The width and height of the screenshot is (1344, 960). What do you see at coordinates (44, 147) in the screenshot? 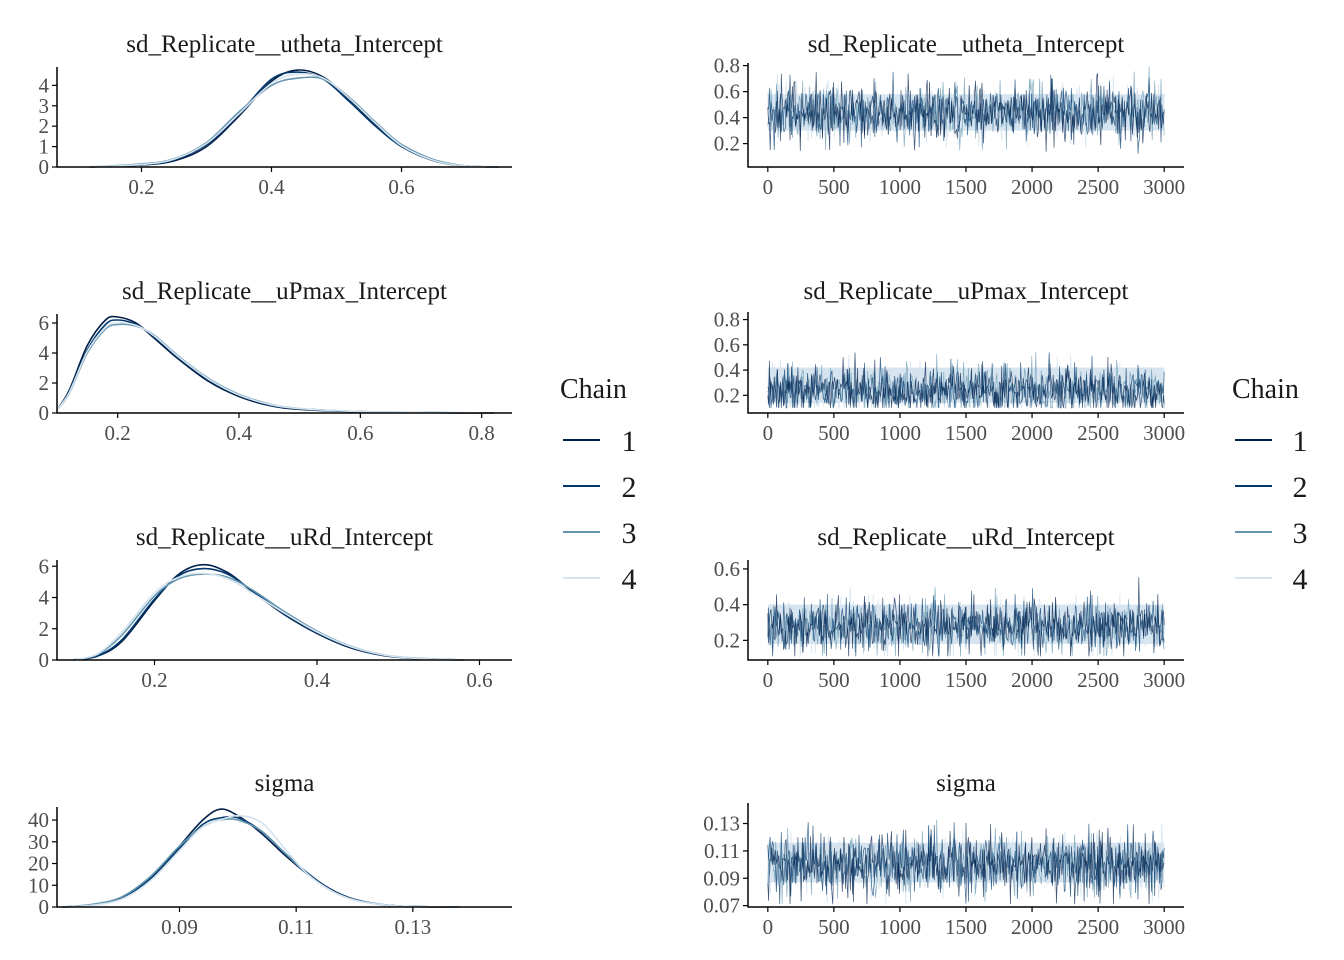
I see `y-tick-label: 1` at bounding box center [44, 147].